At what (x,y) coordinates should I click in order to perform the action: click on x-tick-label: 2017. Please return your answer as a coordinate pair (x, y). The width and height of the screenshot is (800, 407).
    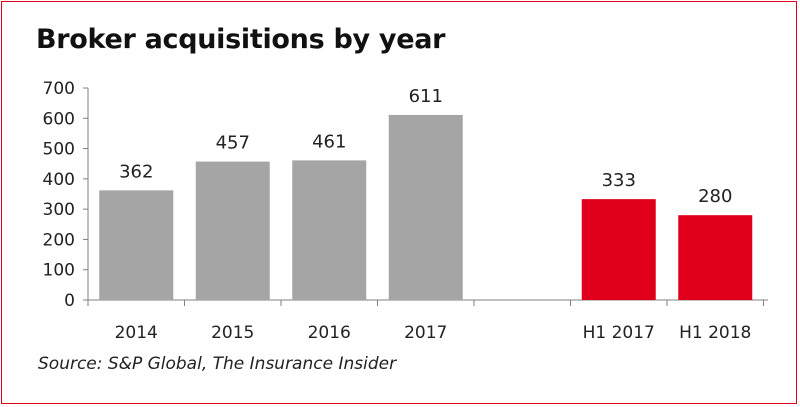
    Looking at the image, I should click on (425, 333).